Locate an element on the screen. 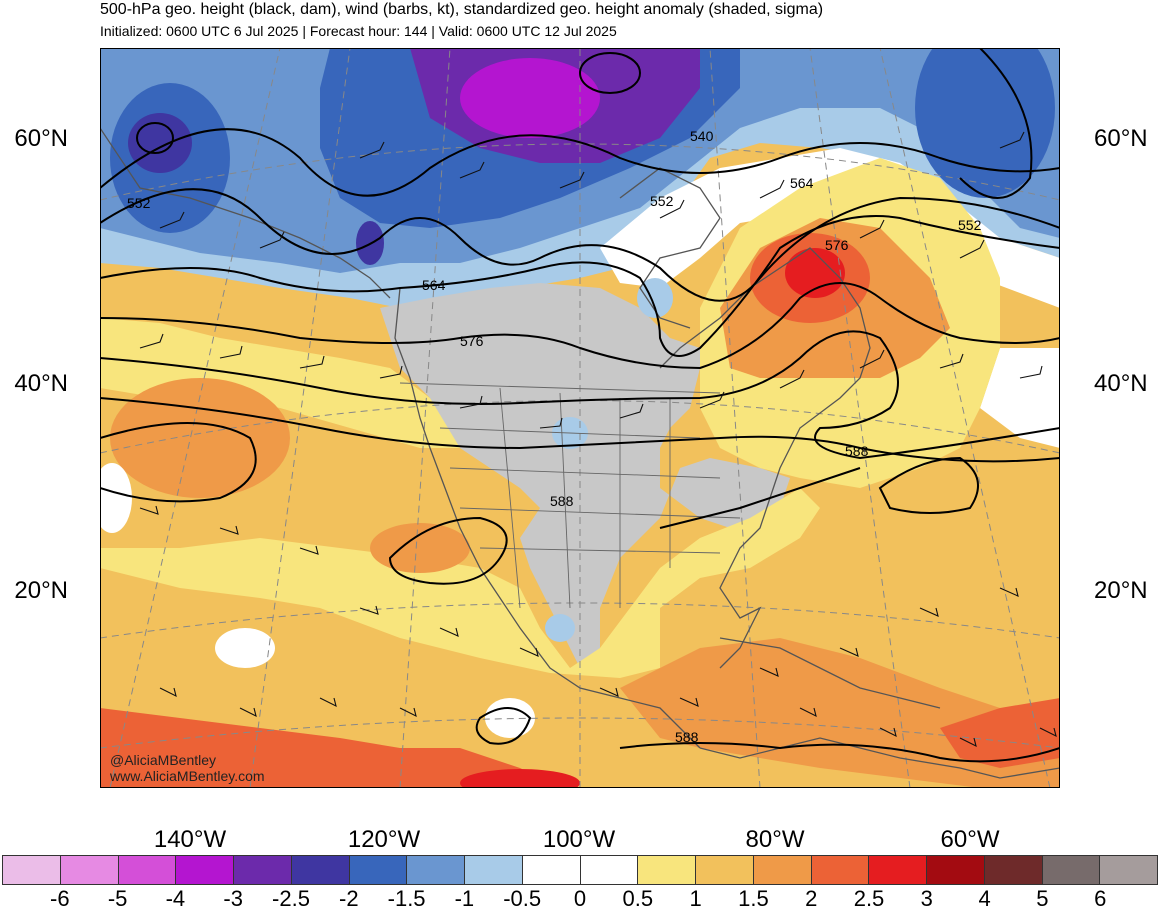 Image resolution: width=1160 pixels, height=912 pixels. colorbar-label: -1 is located at coordinates (464, 898).